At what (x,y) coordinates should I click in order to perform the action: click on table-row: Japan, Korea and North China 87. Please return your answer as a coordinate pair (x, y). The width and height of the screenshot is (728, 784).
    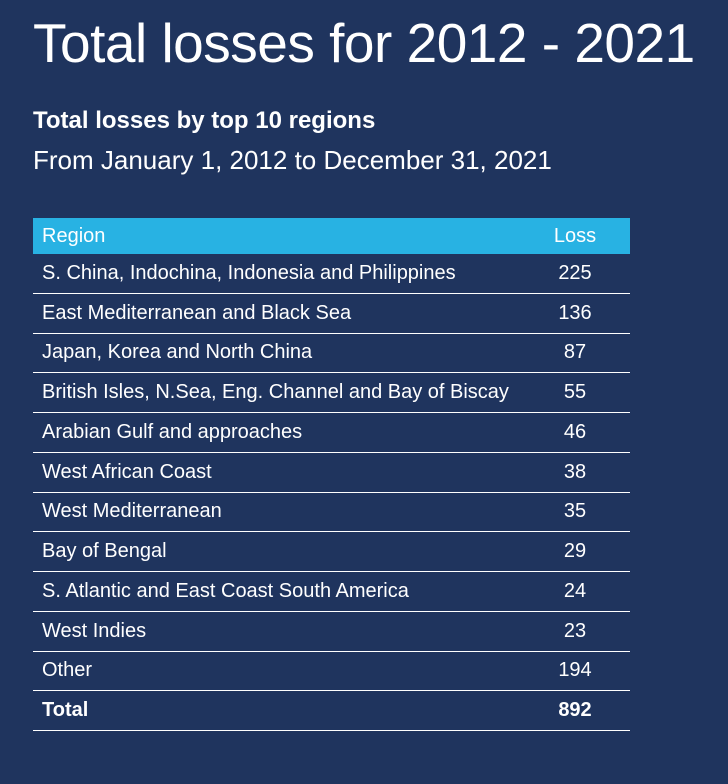
    Looking at the image, I should click on (331, 354).